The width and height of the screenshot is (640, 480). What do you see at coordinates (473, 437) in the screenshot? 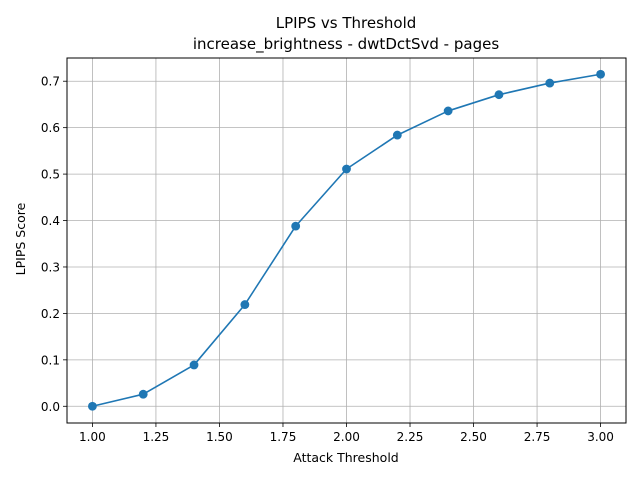
I see `x-tick-label: 2.50` at bounding box center [473, 437].